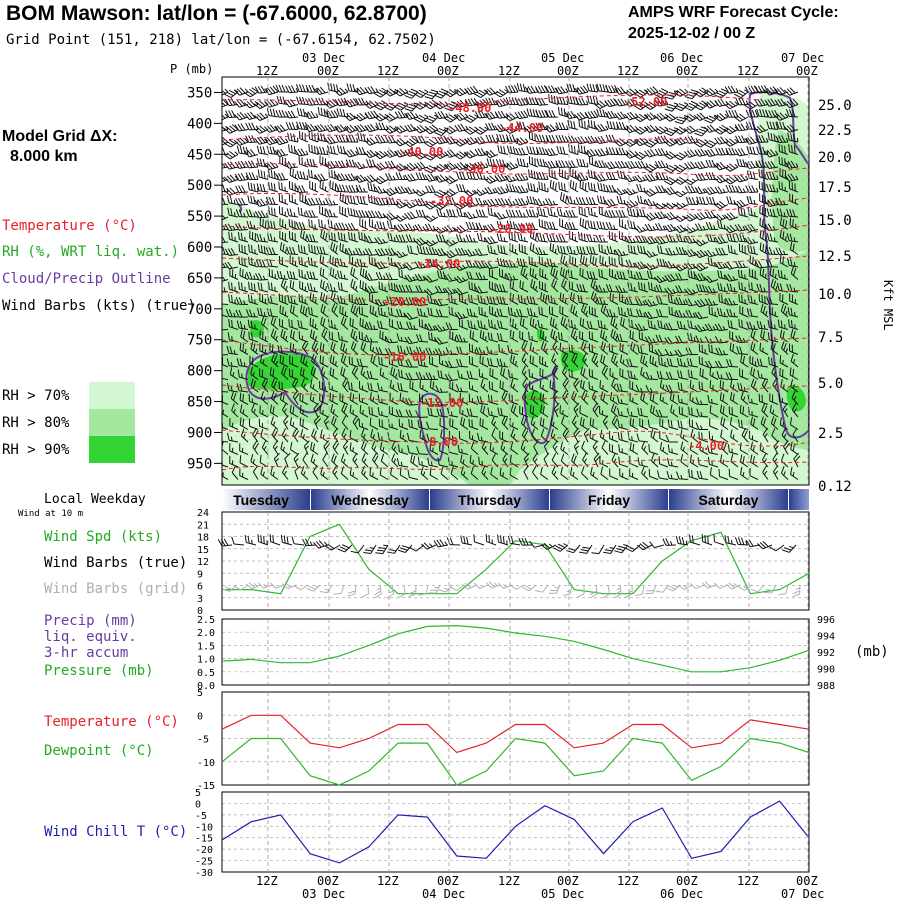 This screenshot has width=900, height=900. I want to click on bottom-date-label: 04 Dec, so click(443, 893).